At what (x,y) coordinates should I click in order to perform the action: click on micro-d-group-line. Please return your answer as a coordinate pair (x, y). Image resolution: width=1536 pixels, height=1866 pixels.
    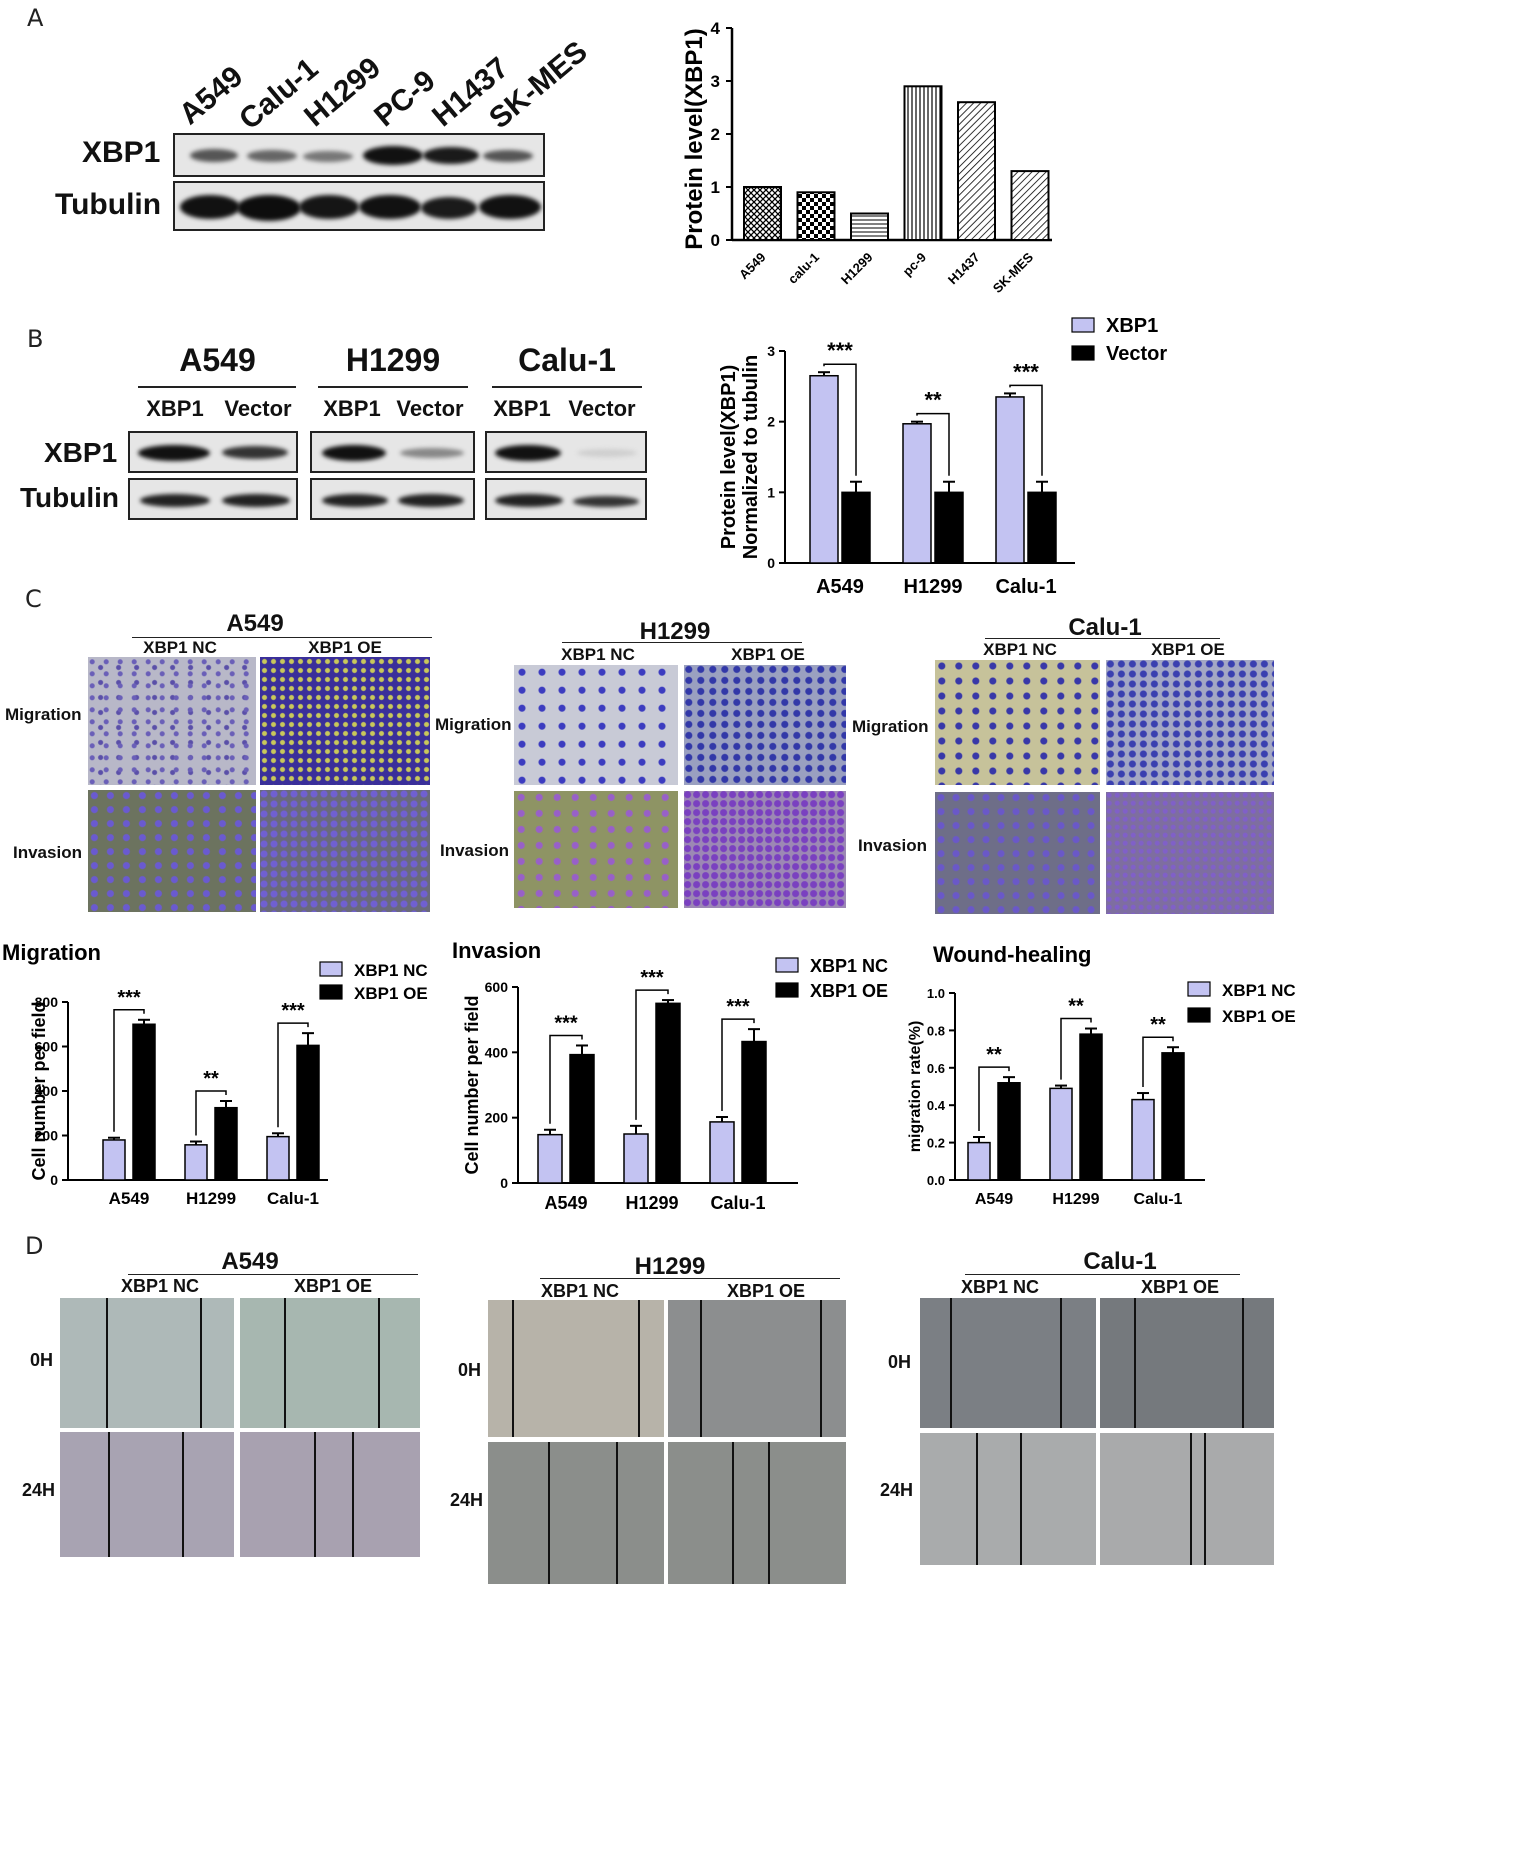
    Looking at the image, I should click on (273, 1274).